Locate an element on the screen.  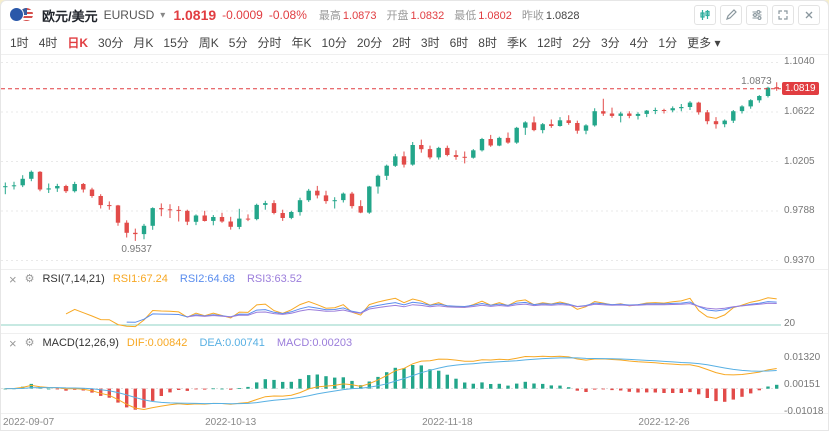
header-toolbar is located at coordinates (757, 15).